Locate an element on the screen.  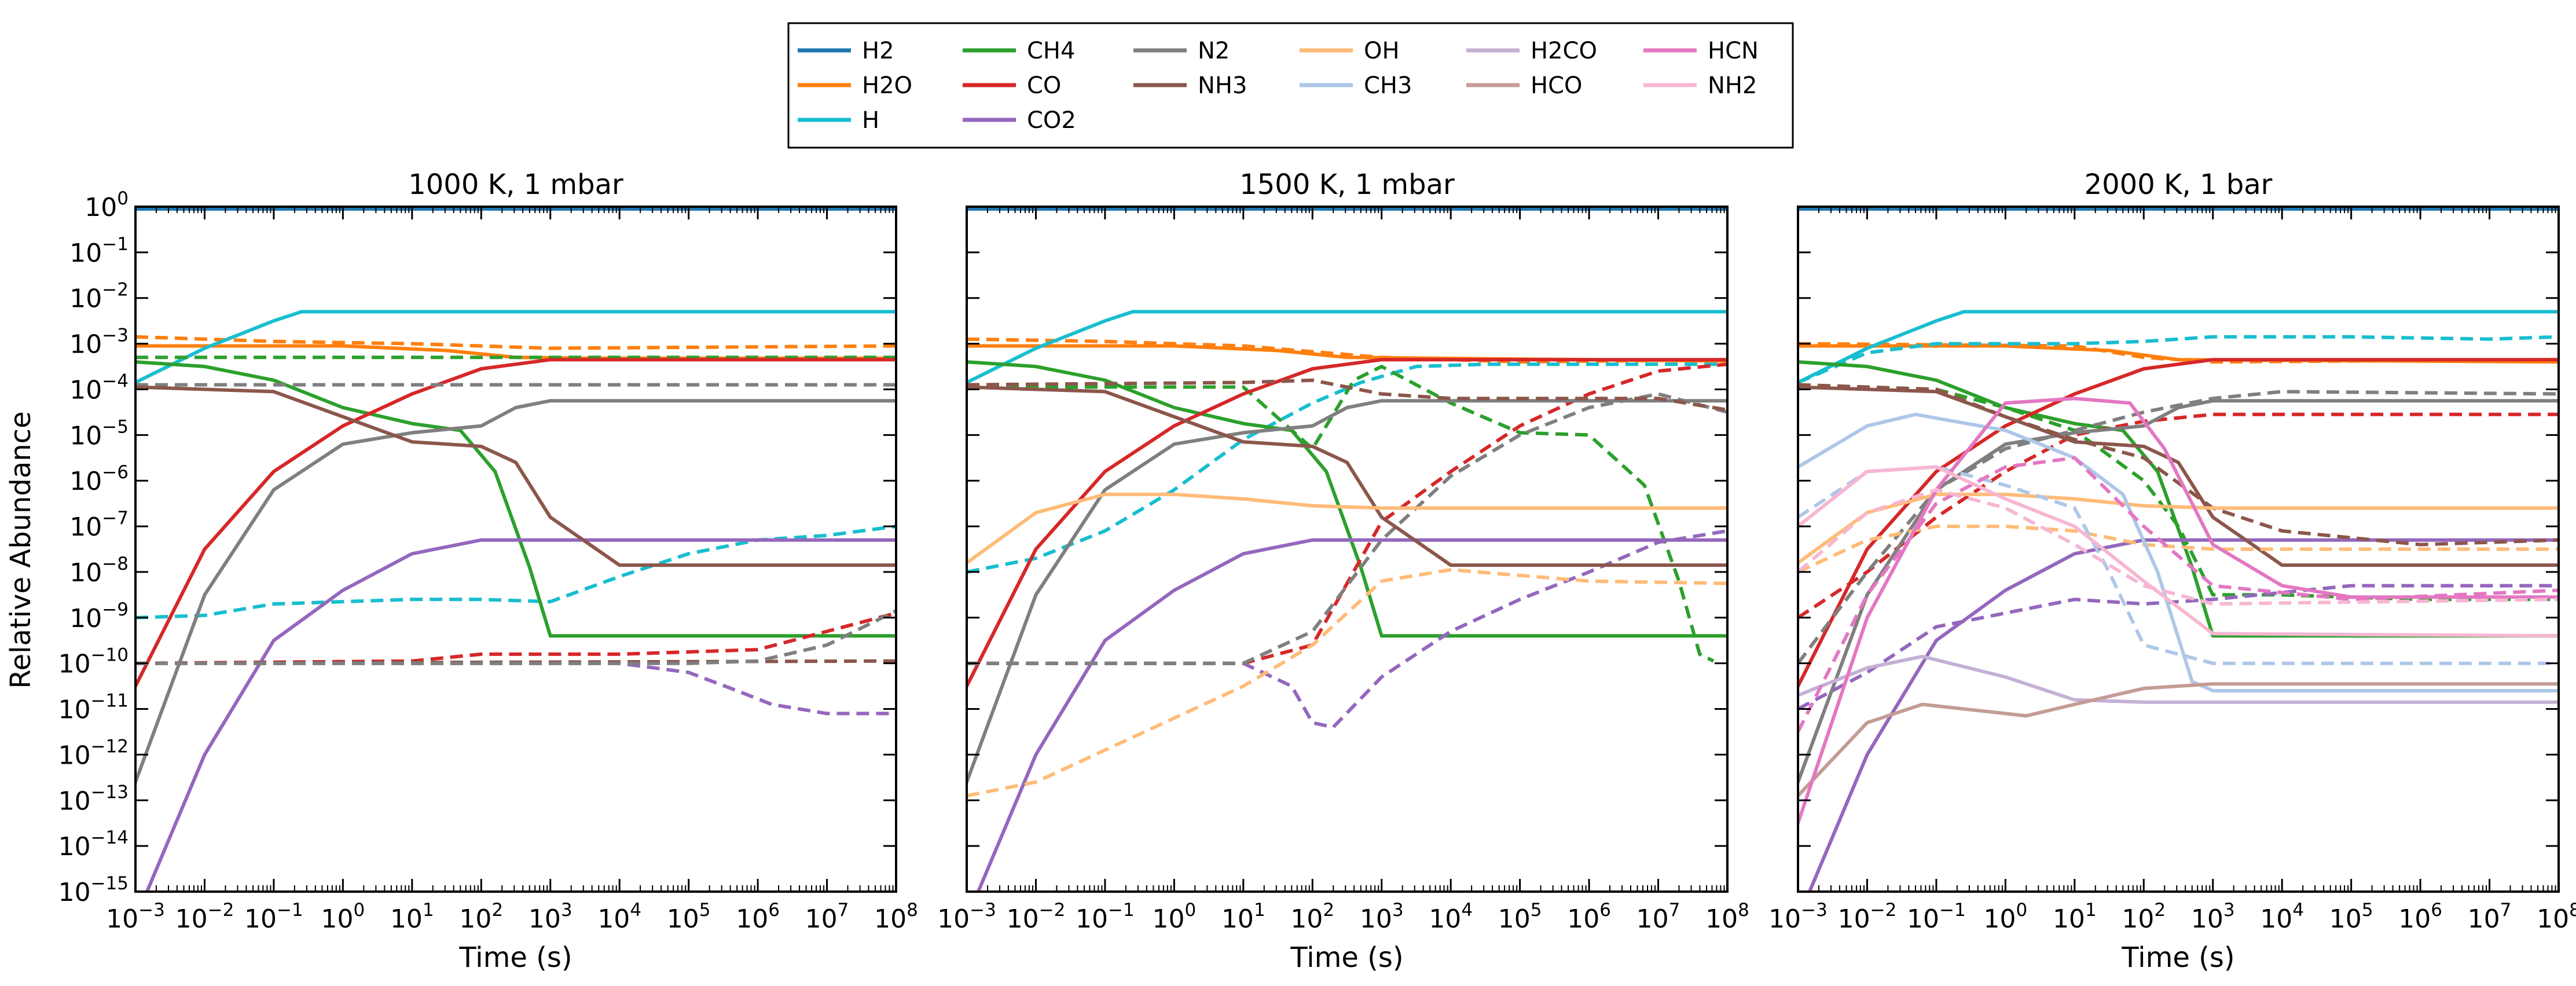
series-line-ch4-dashed is located at coordinates (1341, 514).